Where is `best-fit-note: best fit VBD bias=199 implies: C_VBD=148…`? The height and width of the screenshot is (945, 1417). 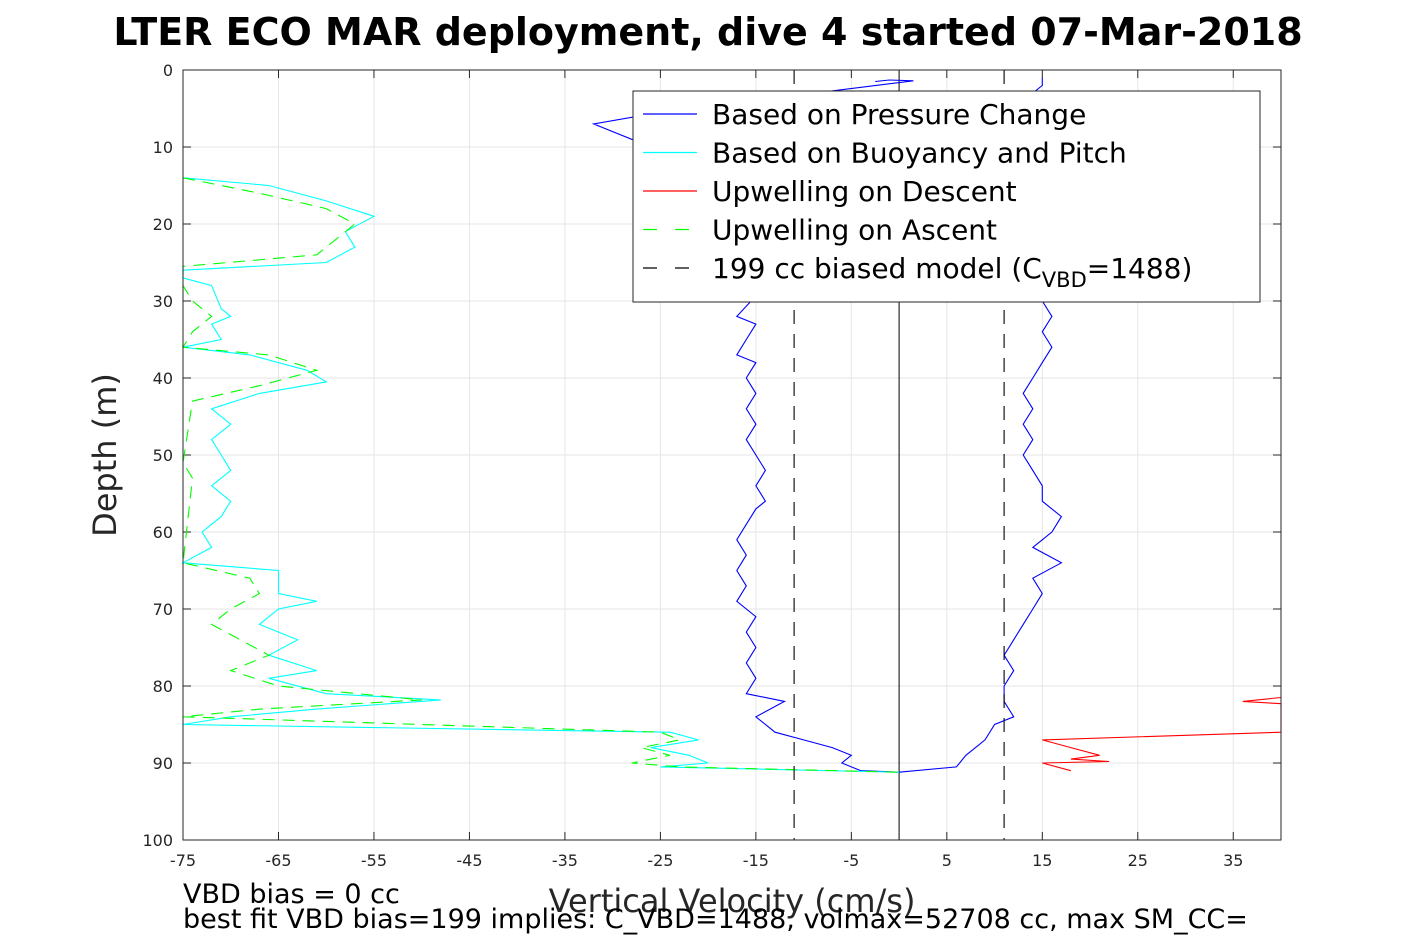
best-fit-note: best fit VBD bias=199 implies: C_VBD=148… is located at coordinates (715, 919).